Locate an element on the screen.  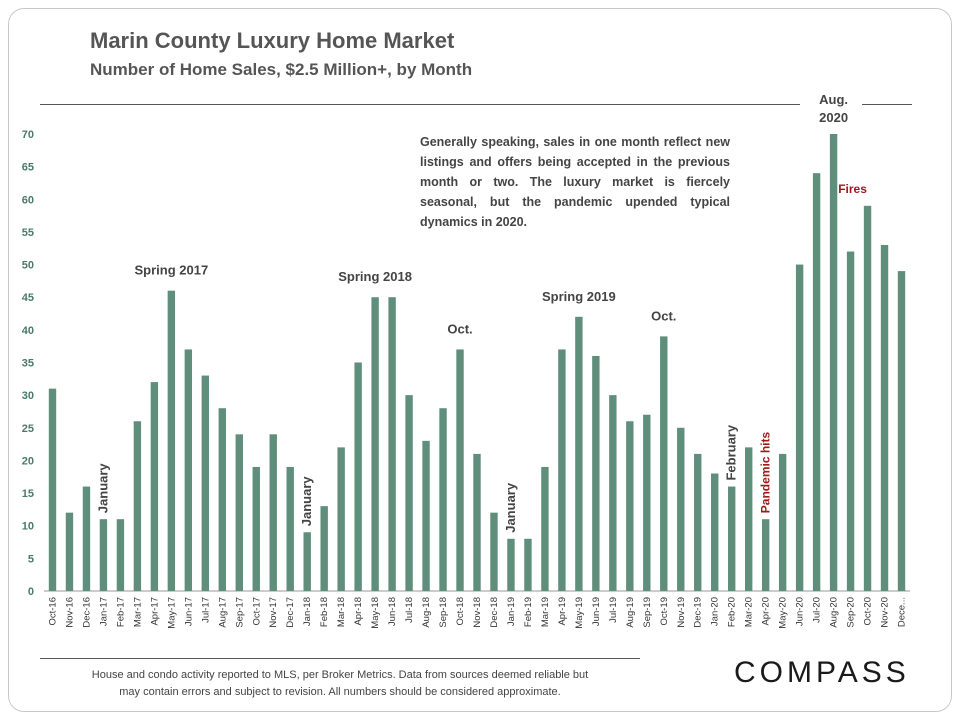
x-tick-label: Sep-18 is located at coordinates (443, 612).